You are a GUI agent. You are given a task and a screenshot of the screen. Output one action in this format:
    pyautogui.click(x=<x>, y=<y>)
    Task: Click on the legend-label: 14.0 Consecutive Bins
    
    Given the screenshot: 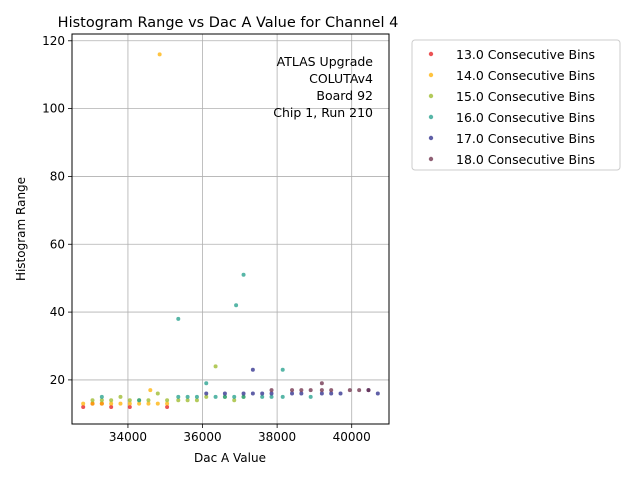 What is the action you would take?
    pyautogui.click(x=525, y=75)
    